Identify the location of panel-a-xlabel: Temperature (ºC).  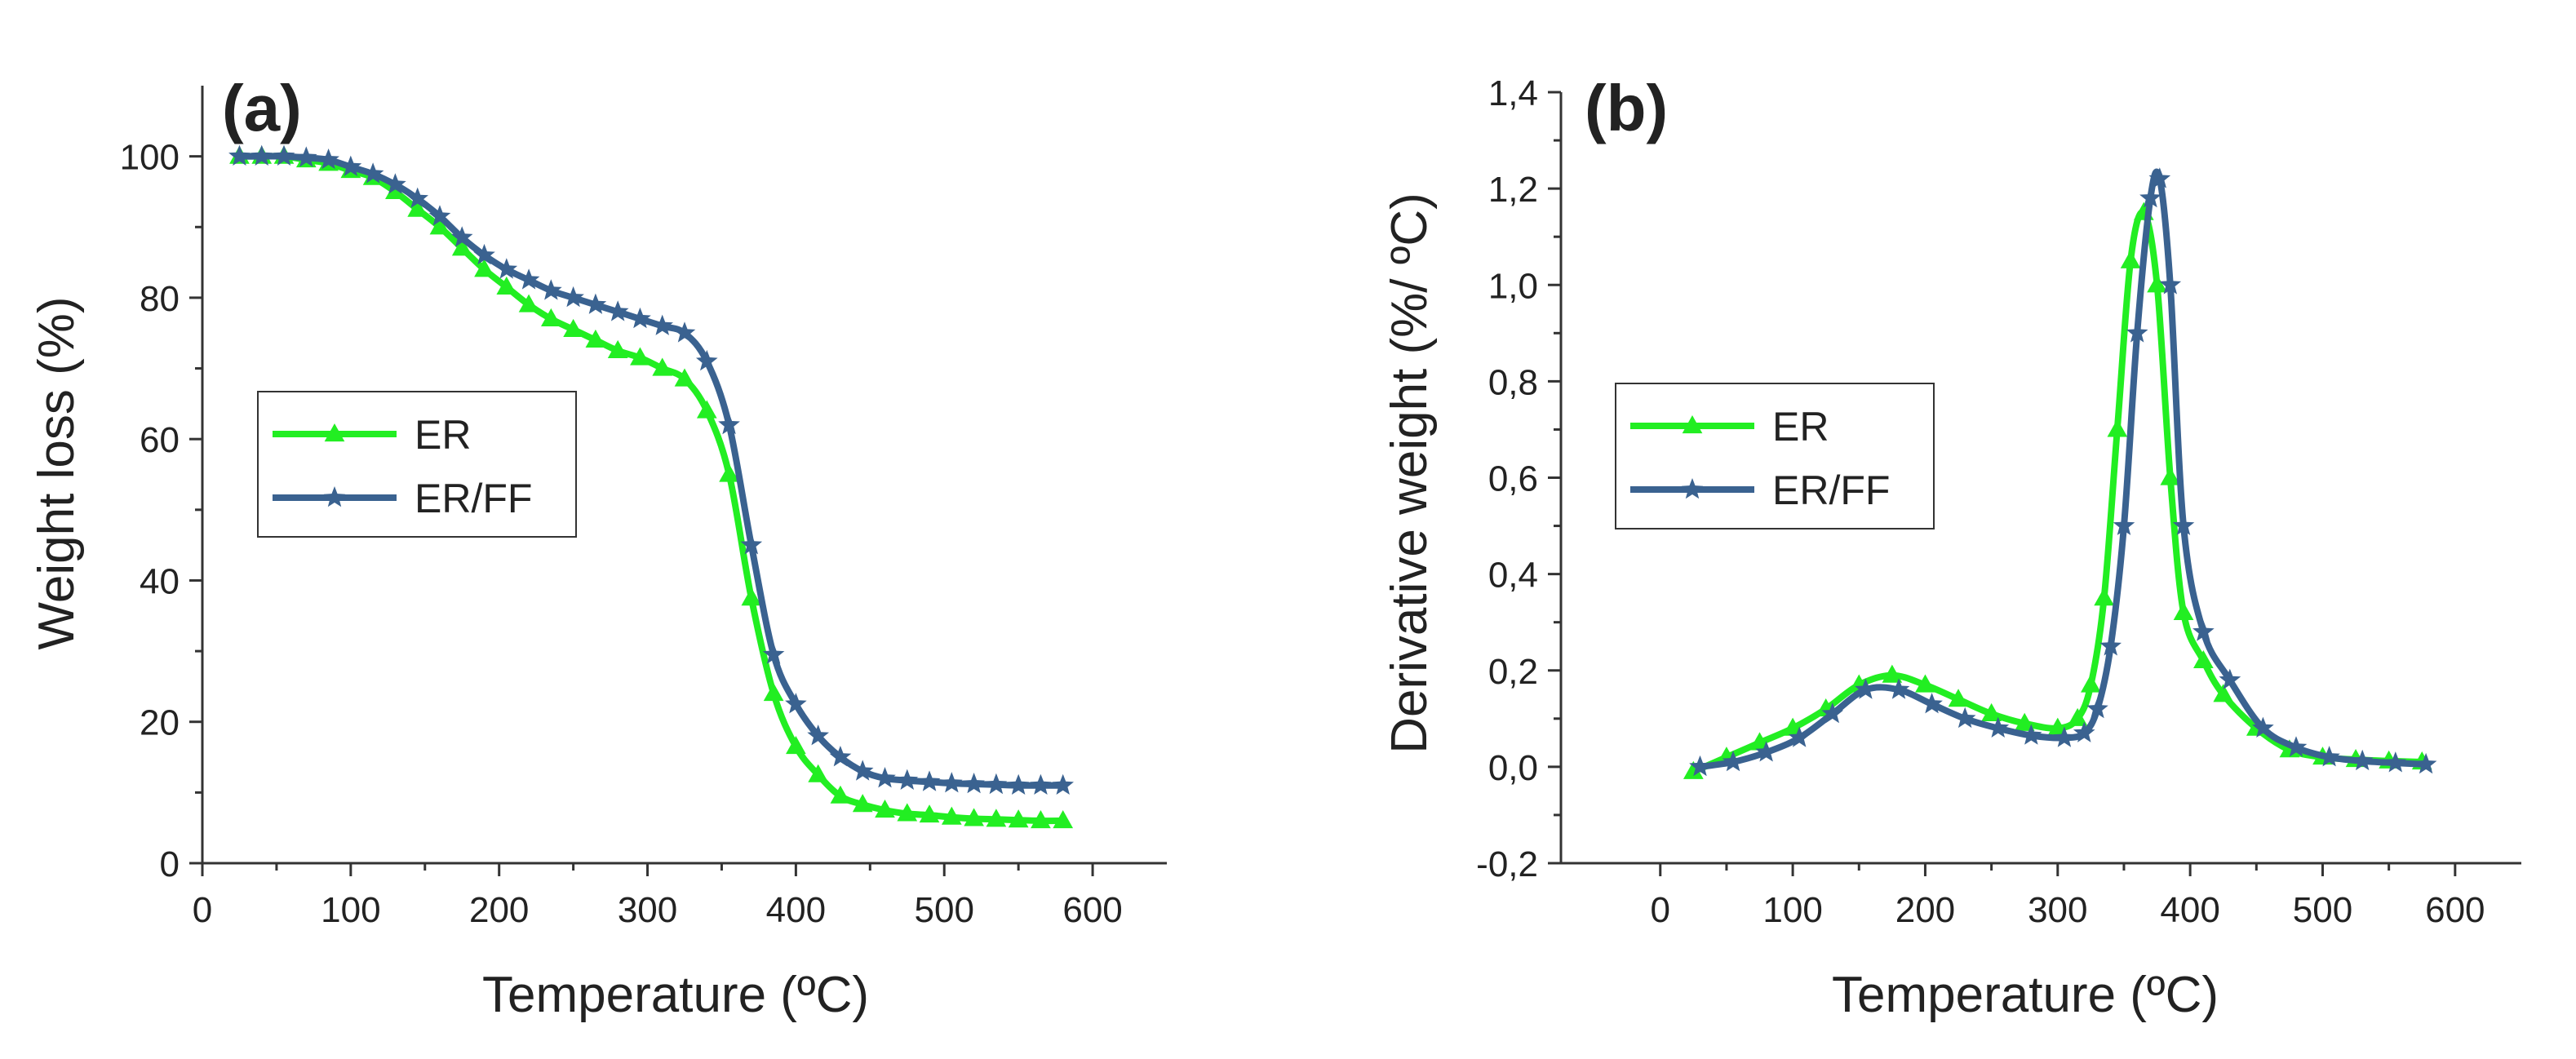
(675, 995).